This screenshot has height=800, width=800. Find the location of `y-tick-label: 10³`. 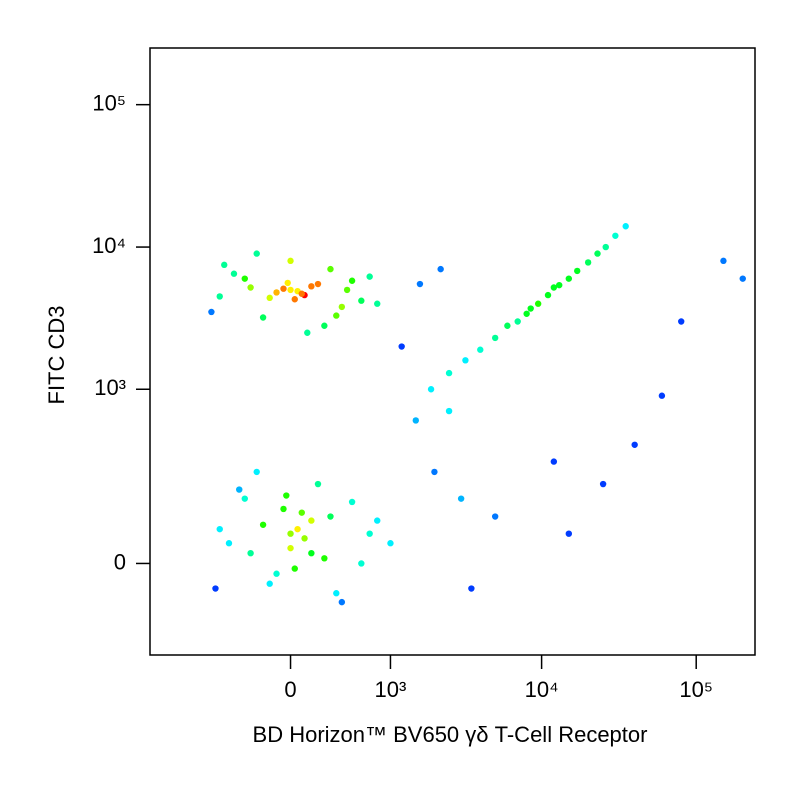

y-tick-label: 10³ is located at coordinates (110, 387).